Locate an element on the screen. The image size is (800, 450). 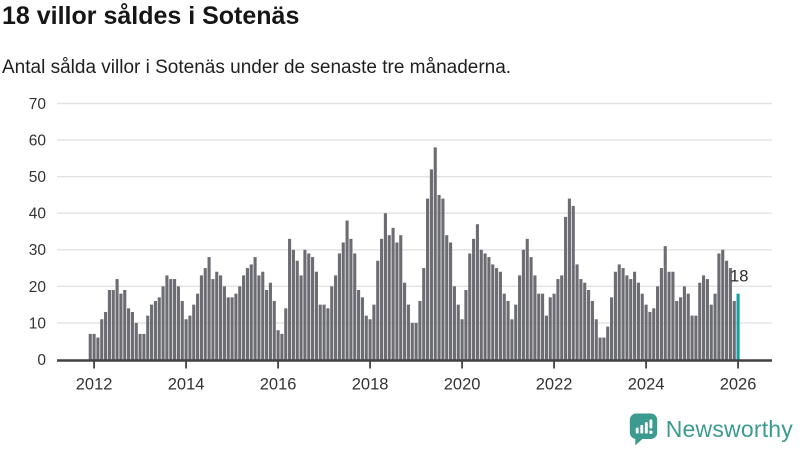
x-axis-label: 2018 is located at coordinates (370, 385).